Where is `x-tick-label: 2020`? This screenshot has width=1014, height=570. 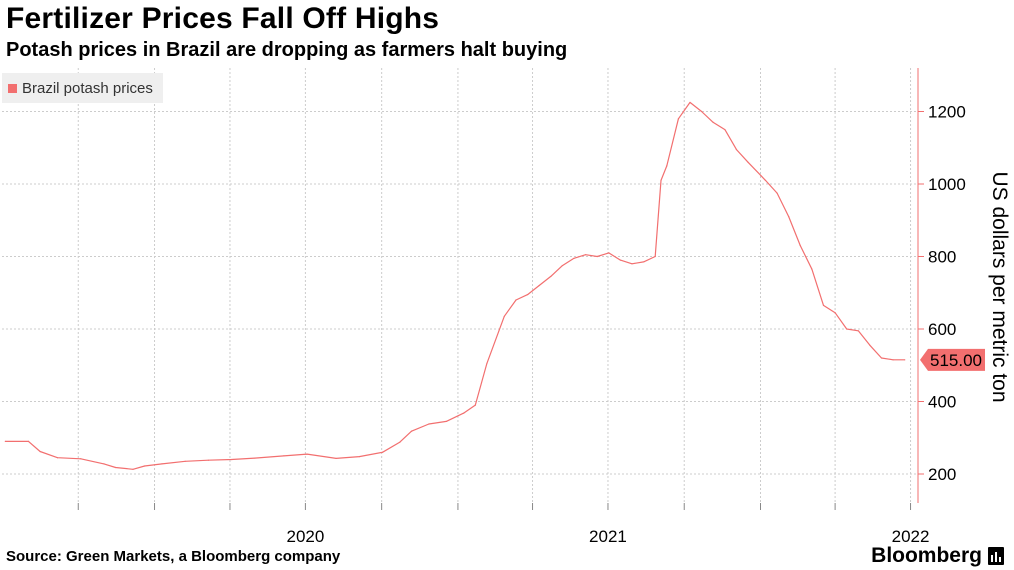
x-tick-label: 2020 is located at coordinates (305, 536).